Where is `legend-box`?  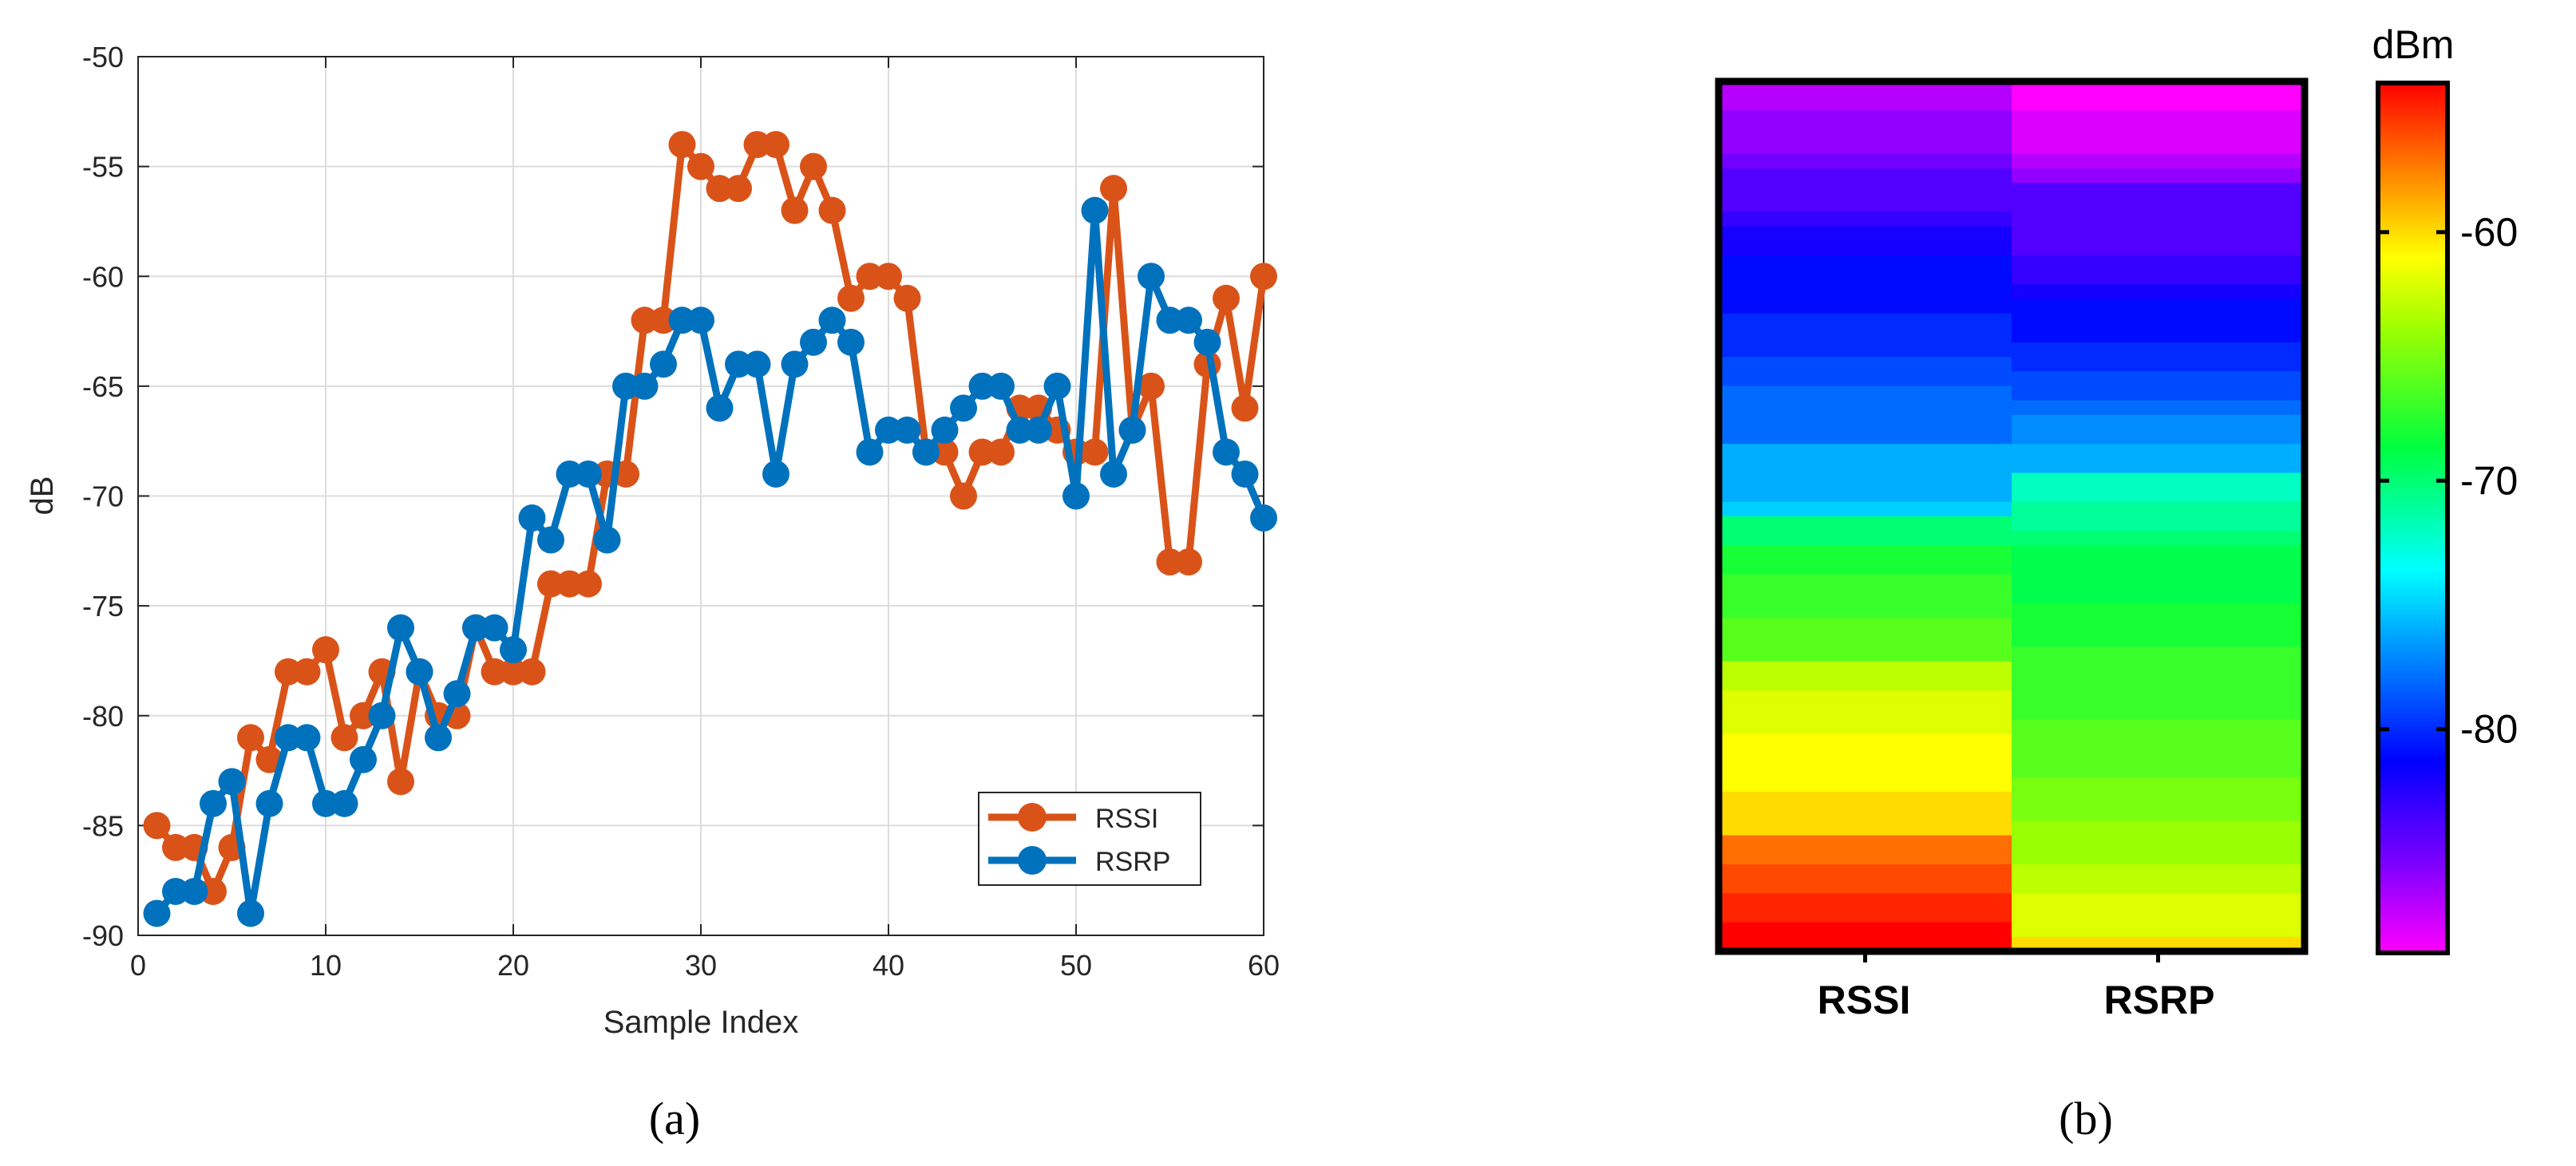 legend-box is located at coordinates (1089, 839).